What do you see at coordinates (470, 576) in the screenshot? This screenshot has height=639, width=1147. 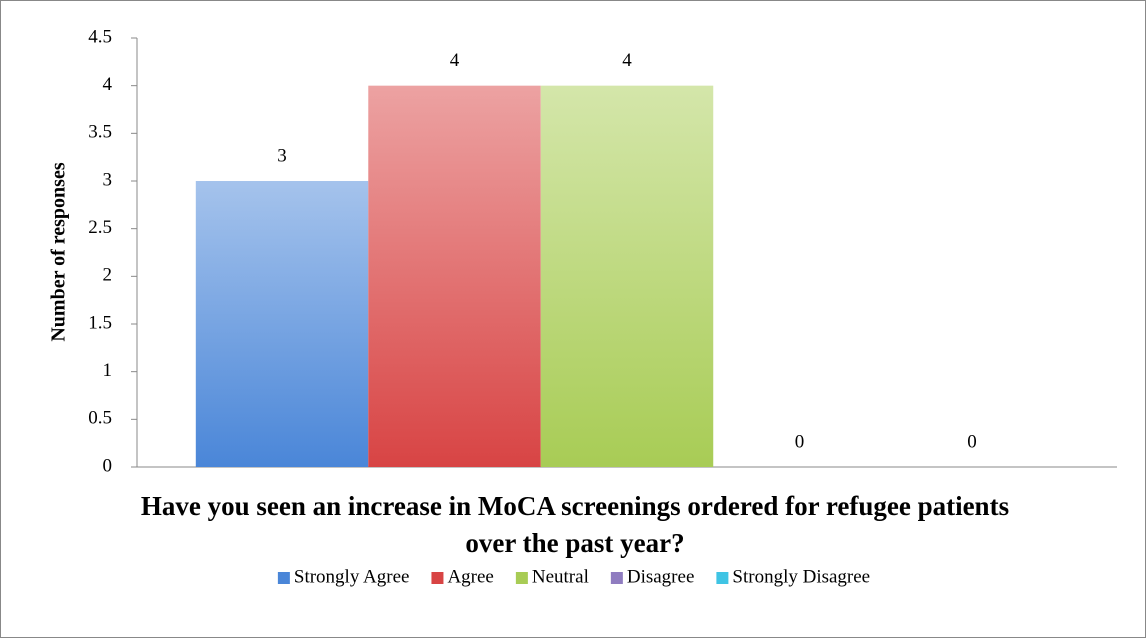 I see `legend-label: Agree` at bounding box center [470, 576].